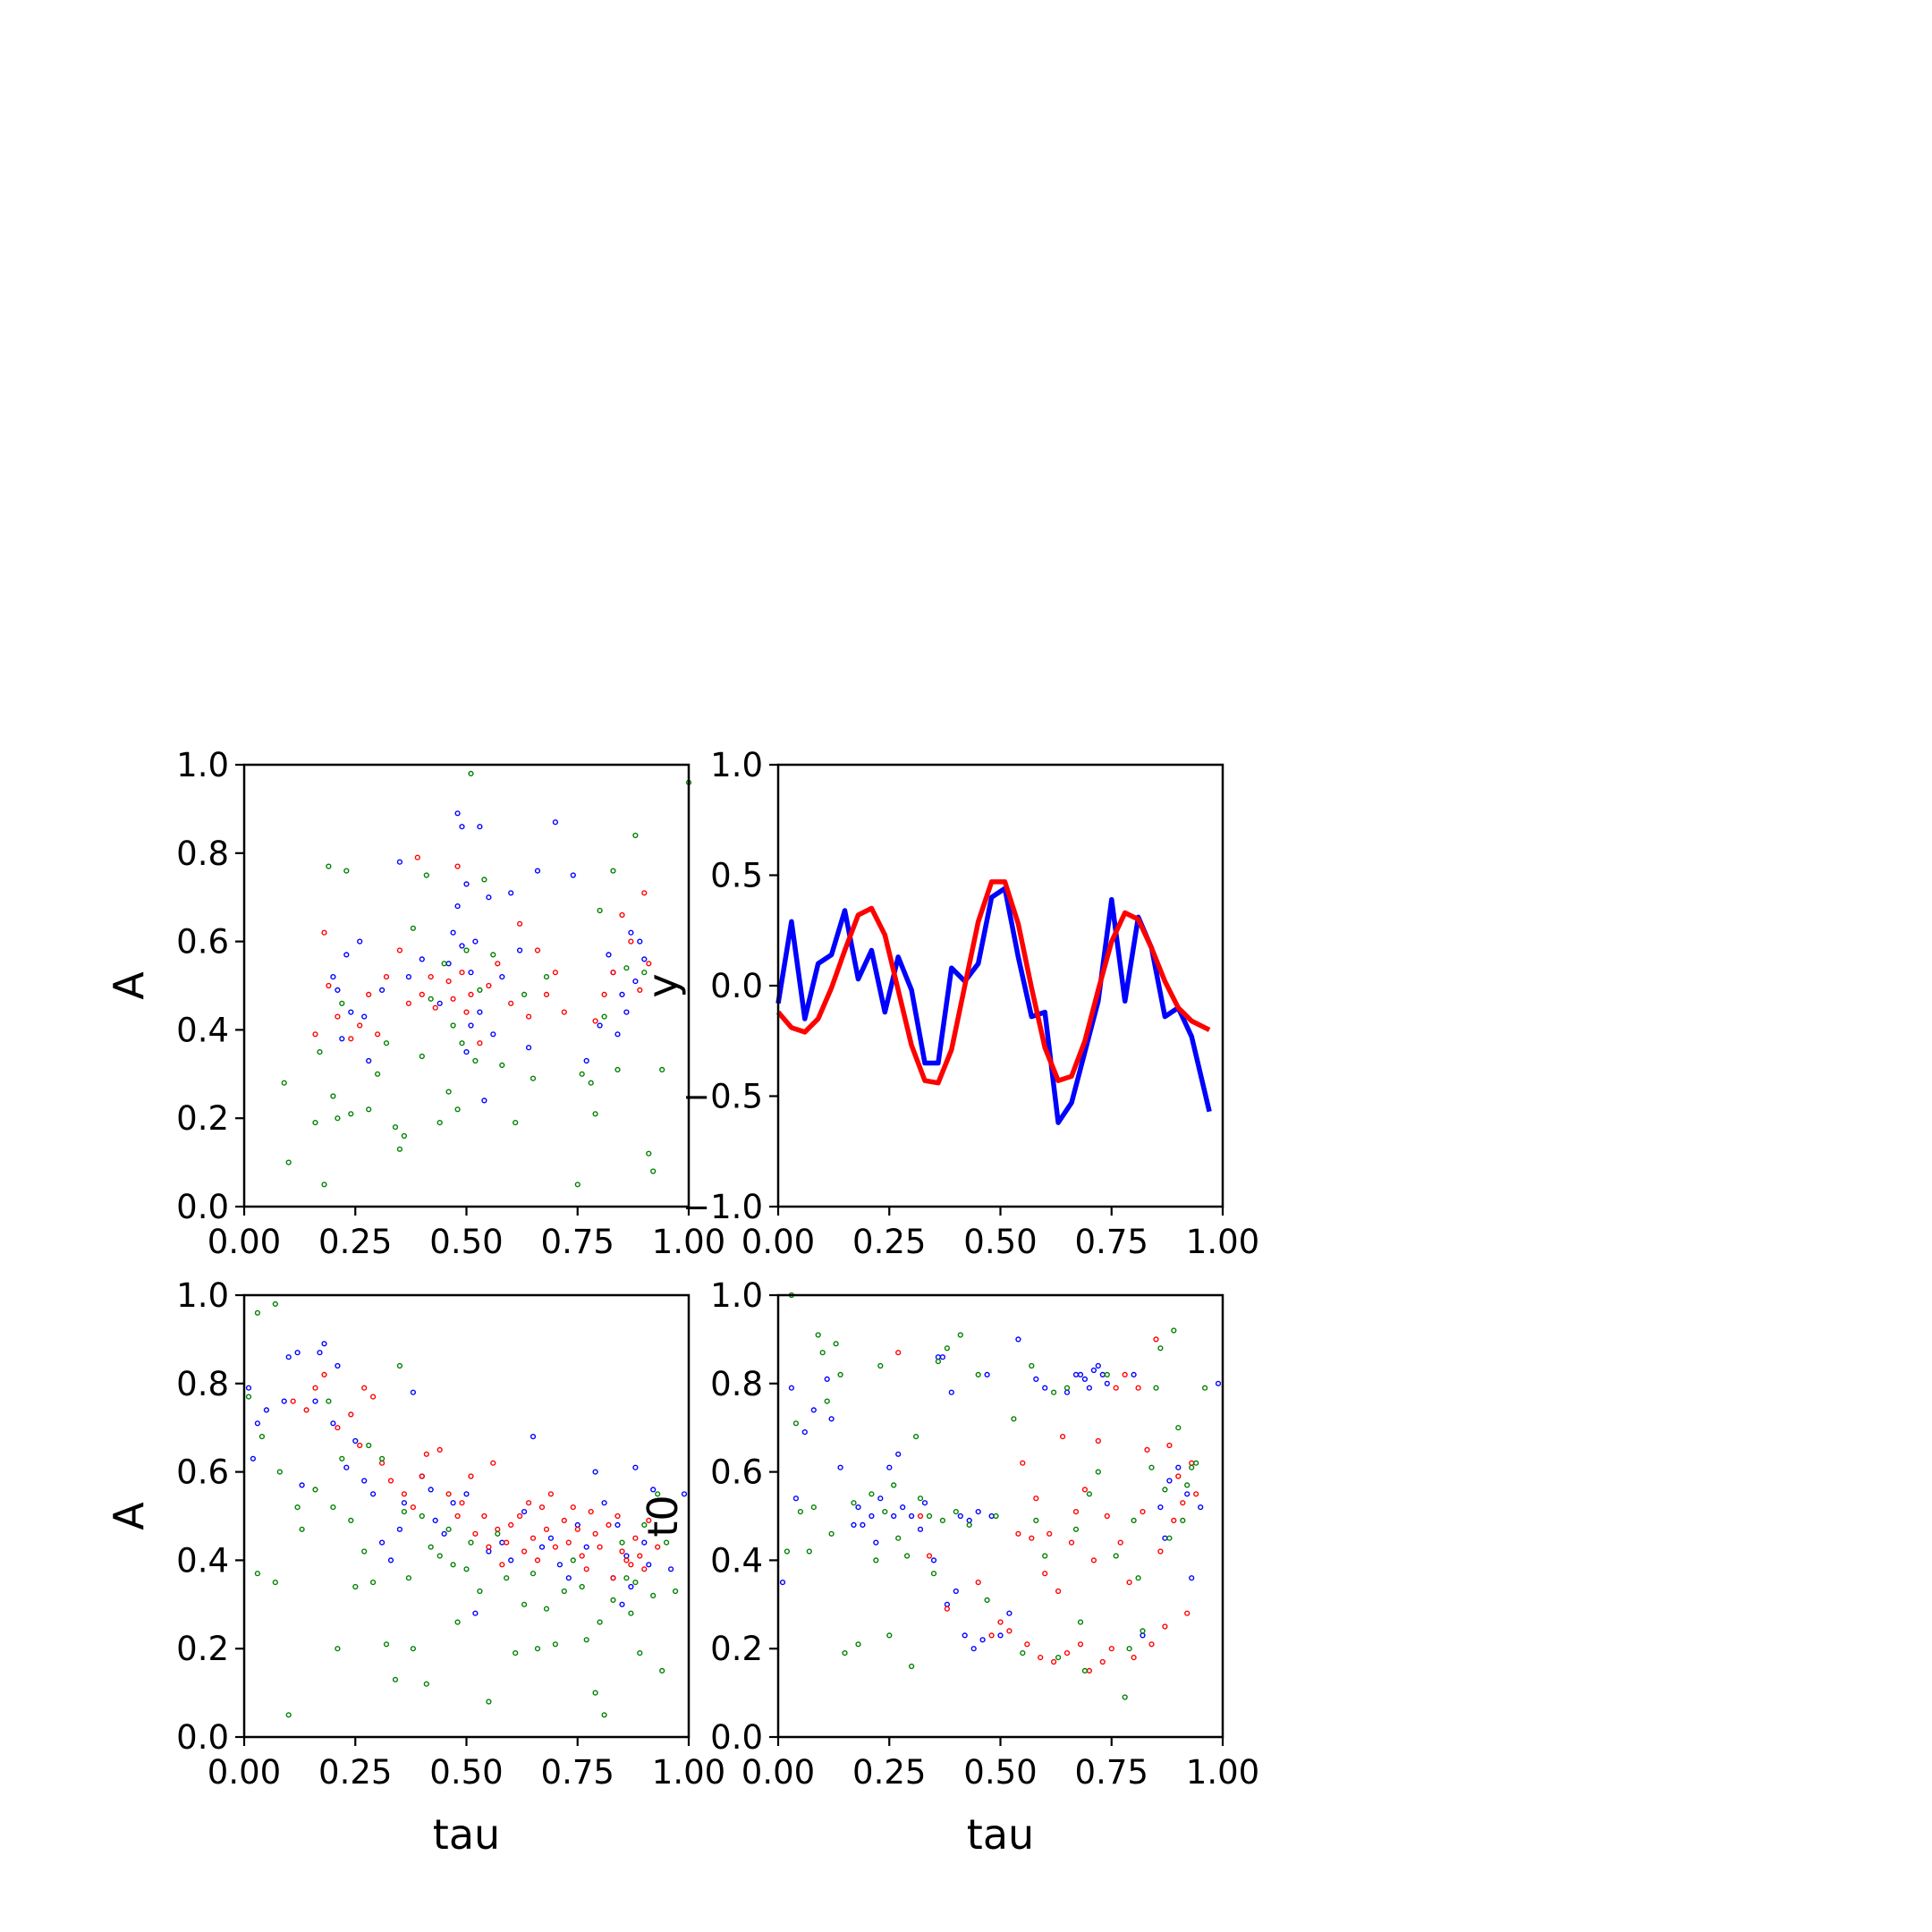  Describe the element at coordinates (202, 1118) in the screenshot. I see `y-tick-label: 0.2` at that location.